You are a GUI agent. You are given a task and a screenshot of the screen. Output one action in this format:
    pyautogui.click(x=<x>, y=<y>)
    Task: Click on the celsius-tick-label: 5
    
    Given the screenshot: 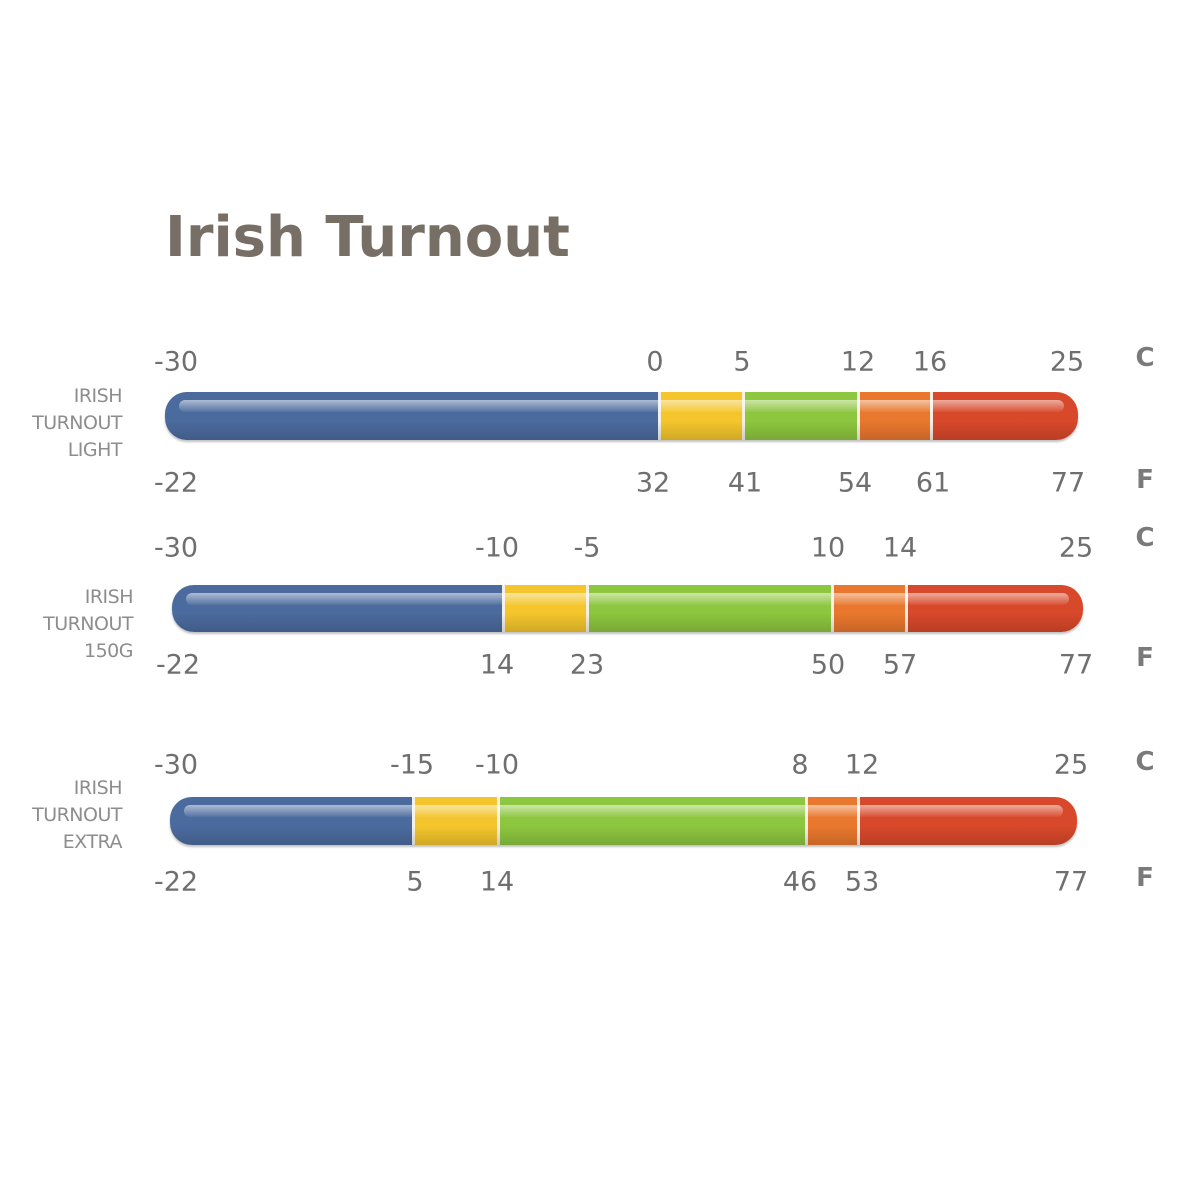 What is the action you would take?
    pyautogui.click(x=742, y=362)
    